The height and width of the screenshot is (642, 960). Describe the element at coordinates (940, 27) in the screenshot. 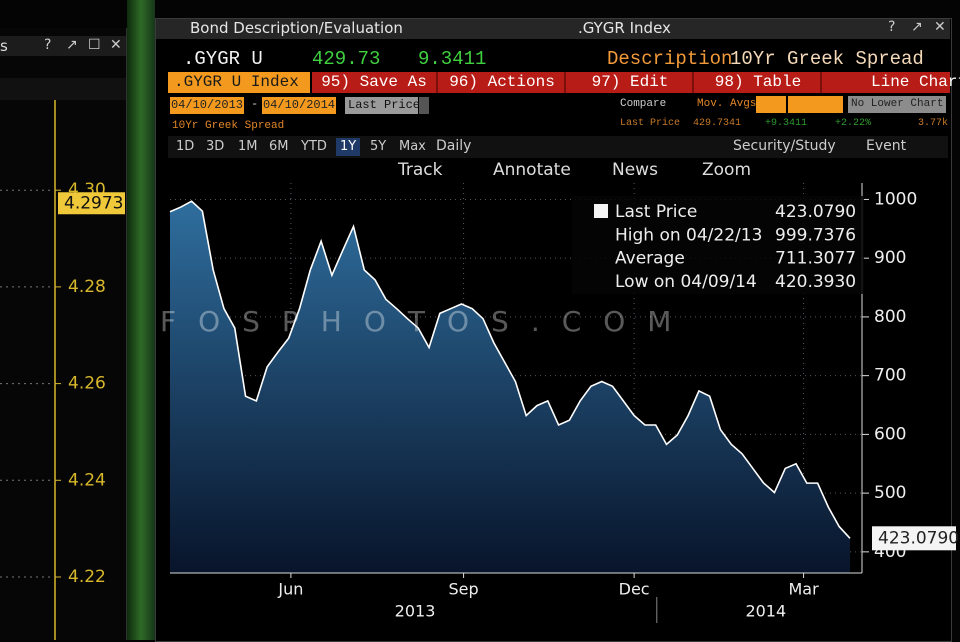

I see `window-control: ✕` at that location.